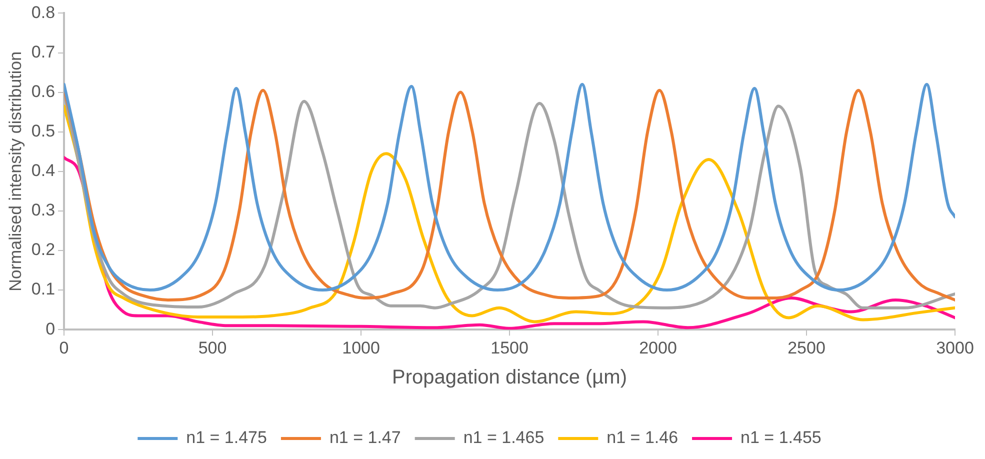  Describe the element at coordinates (509, 348) in the screenshot. I see `x-tick-label: 1500` at that location.